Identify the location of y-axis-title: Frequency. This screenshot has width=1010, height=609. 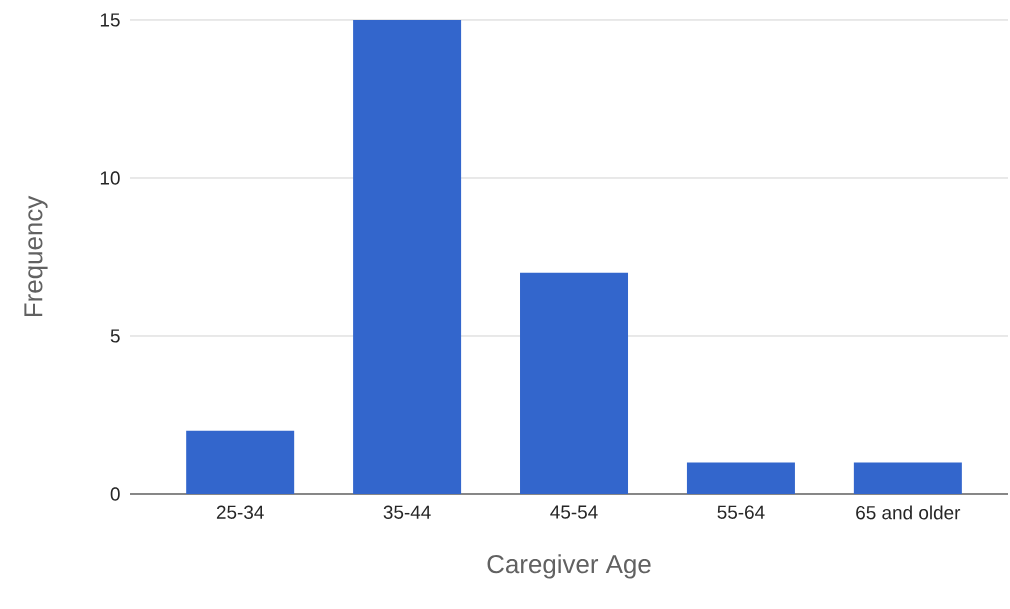
(36, 256).